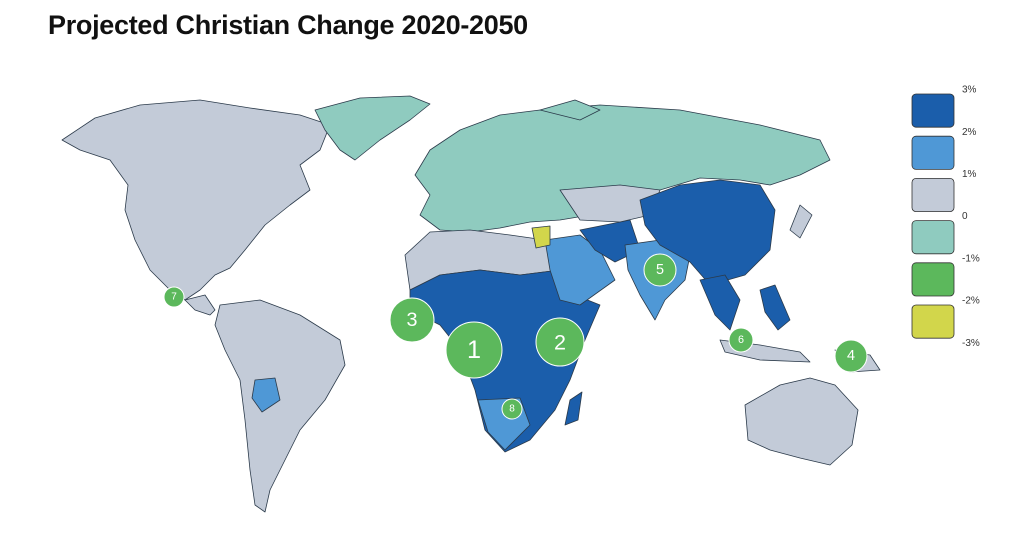 The image size is (1024, 546). I want to click on map-title: Projected Christian Change 2020-2050, so click(288, 25).